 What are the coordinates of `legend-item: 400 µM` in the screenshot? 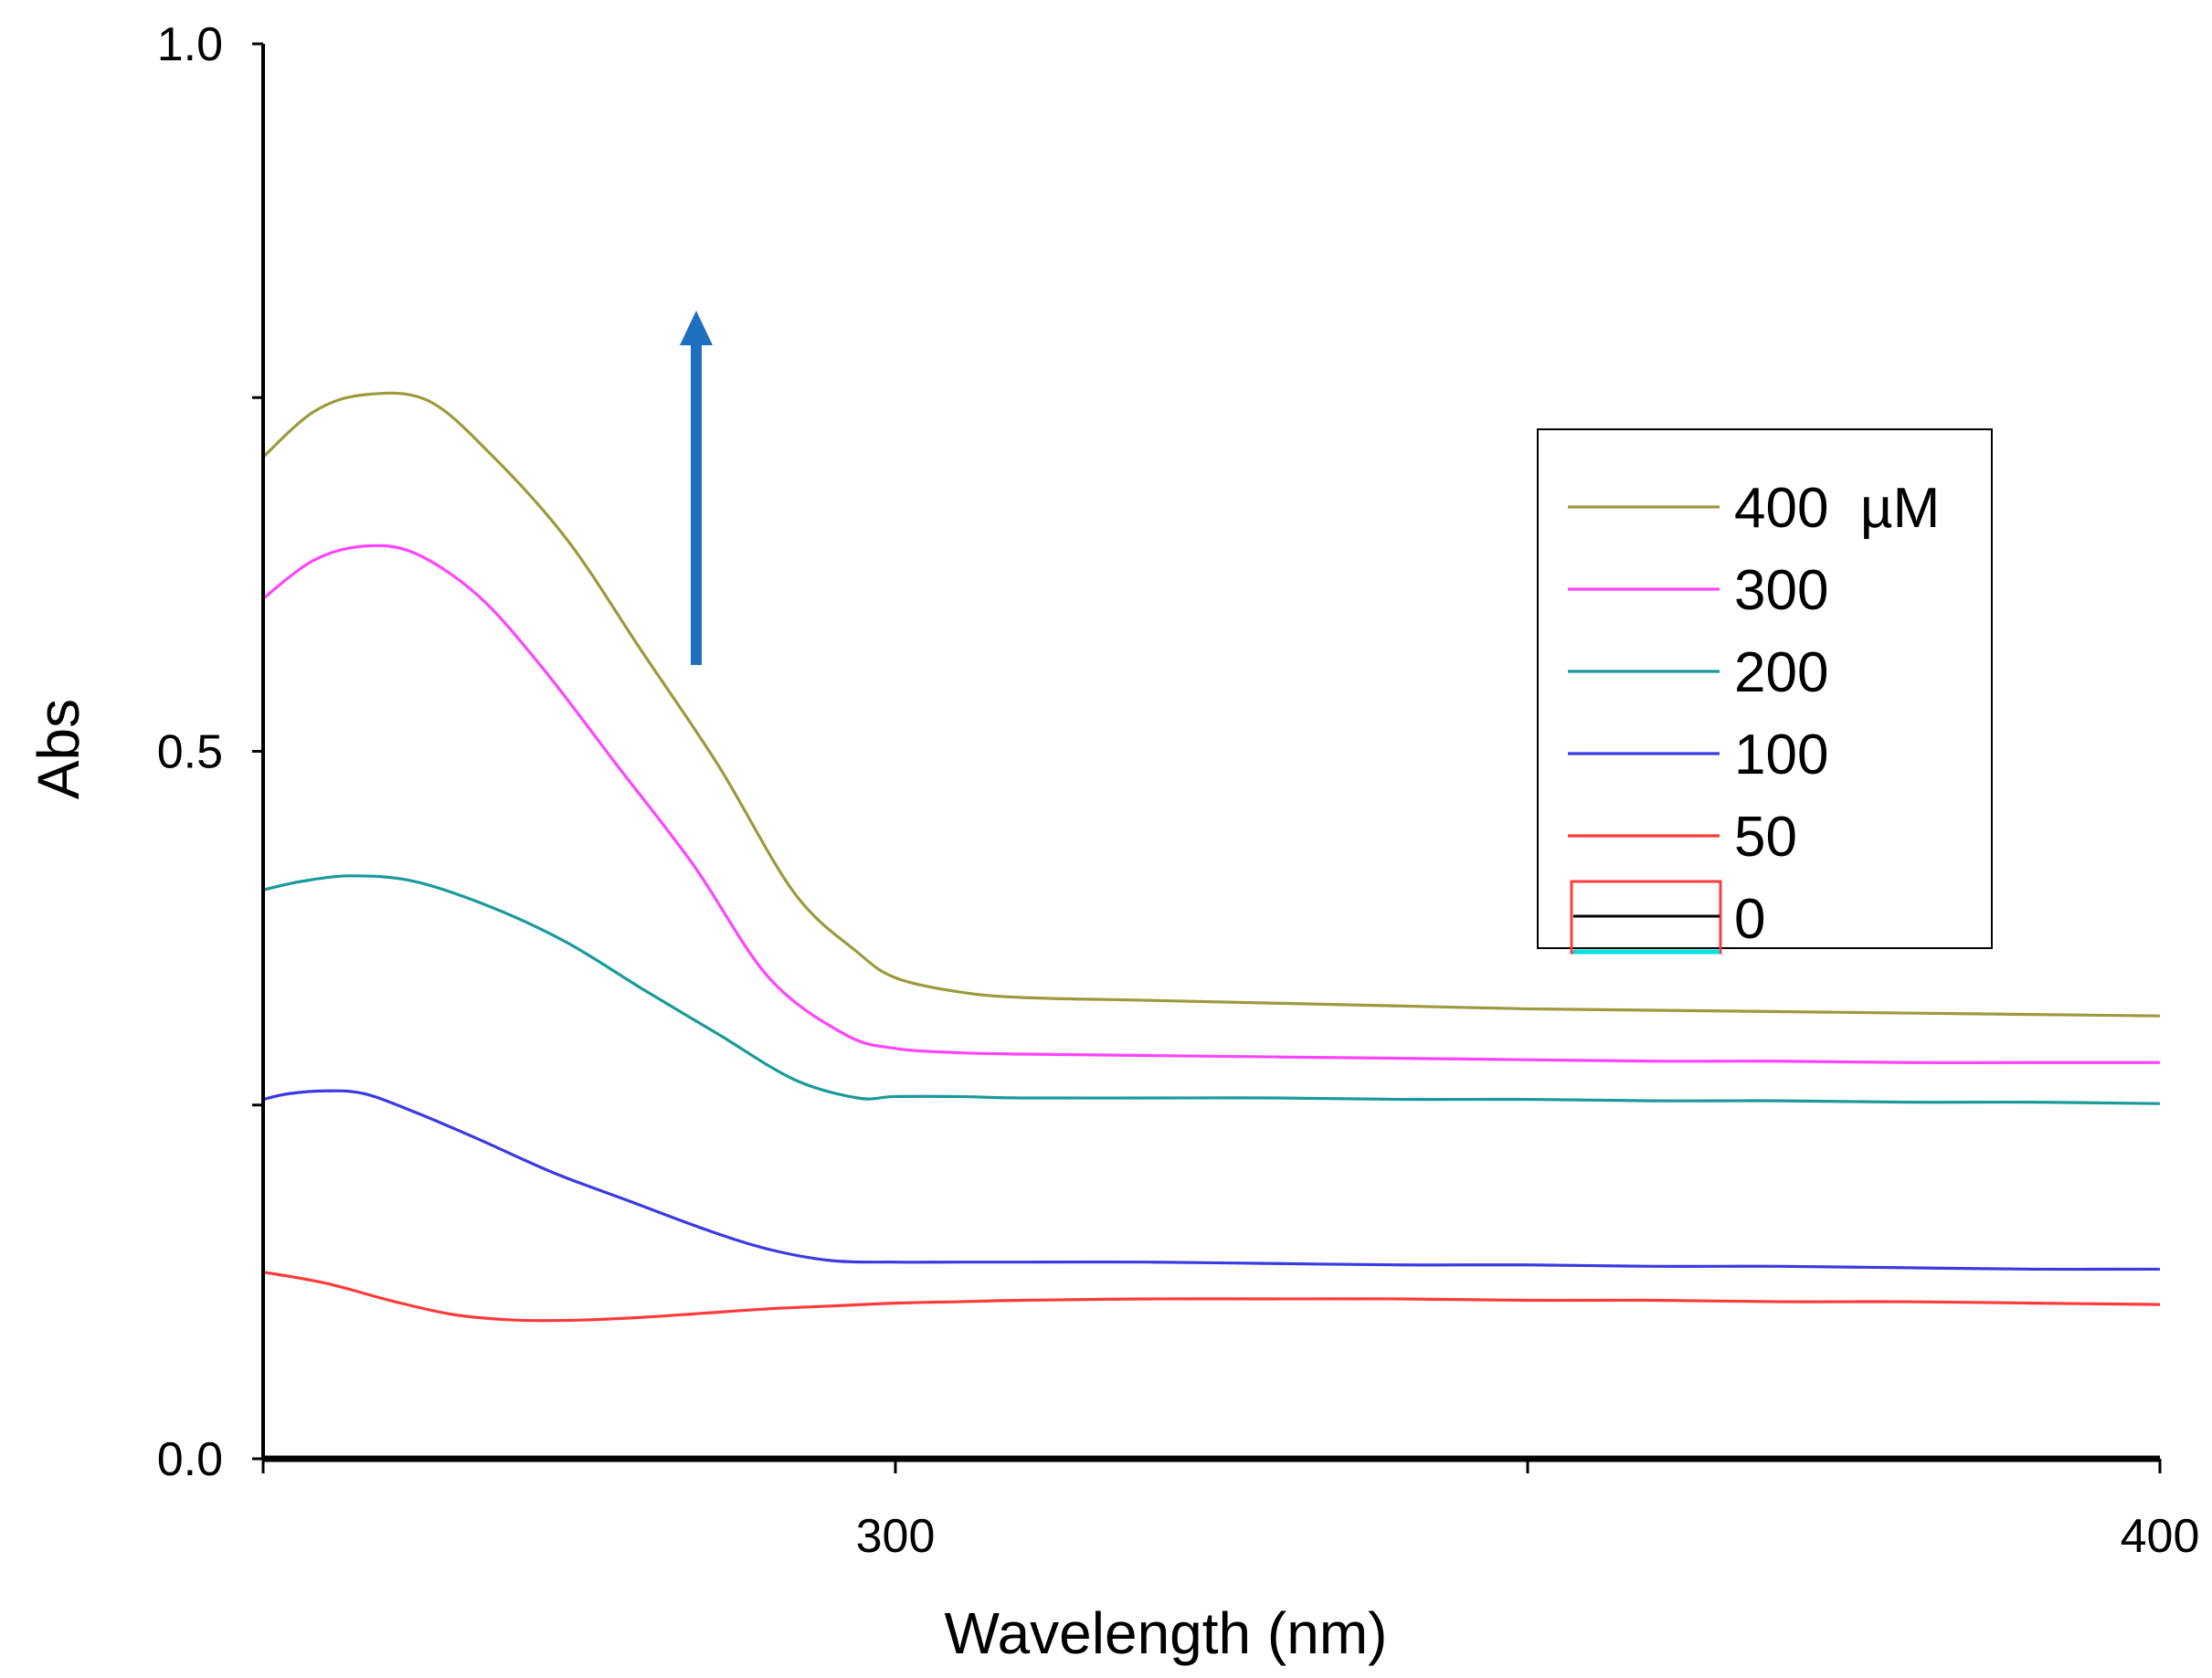 It's located at (1754, 509).